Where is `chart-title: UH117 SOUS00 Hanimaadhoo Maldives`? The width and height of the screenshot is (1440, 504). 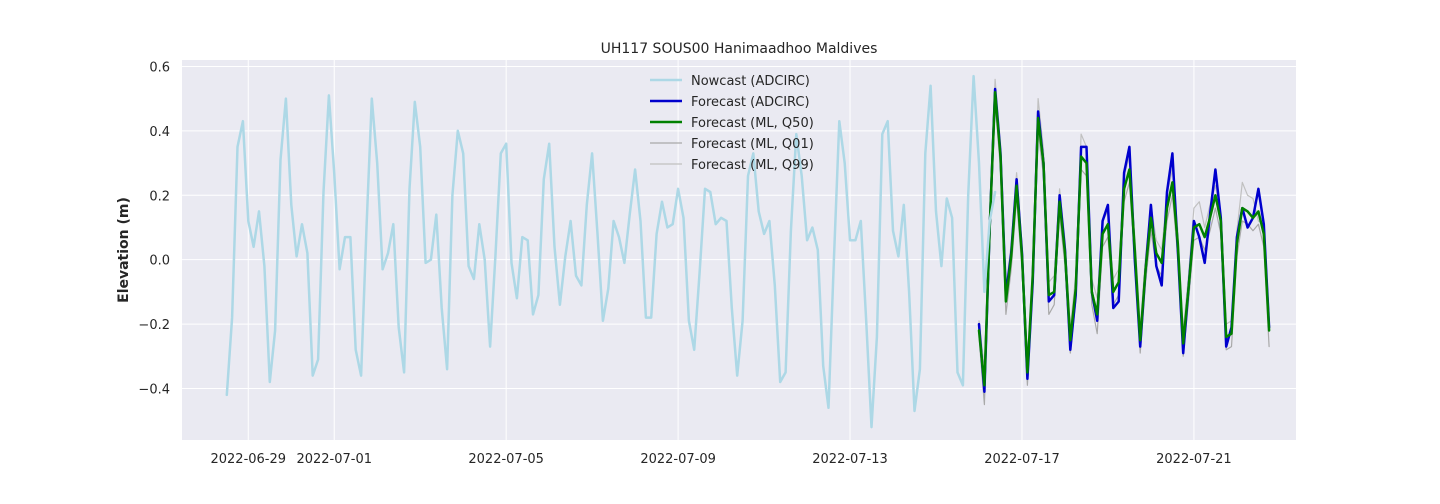
chart-title: UH117 SOUS00 Hanimaadhoo Maldives is located at coordinates (739, 49).